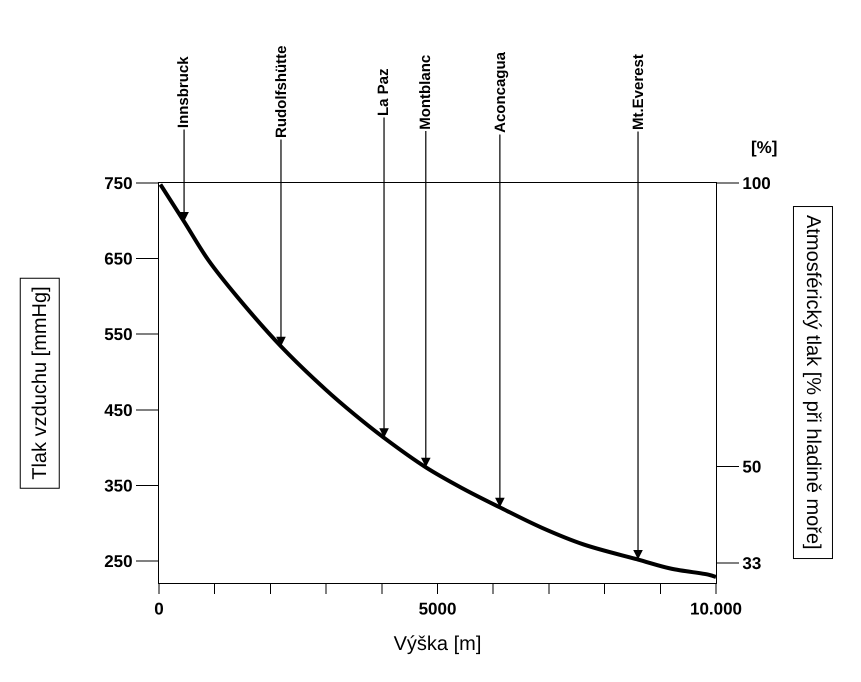 Image resolution: width=861 pixels, height=682 pixels. What do you see at coordinates (118, 562) in the screenshot?
I see `y-tick-label: 250` at bounding box center [118, 562].